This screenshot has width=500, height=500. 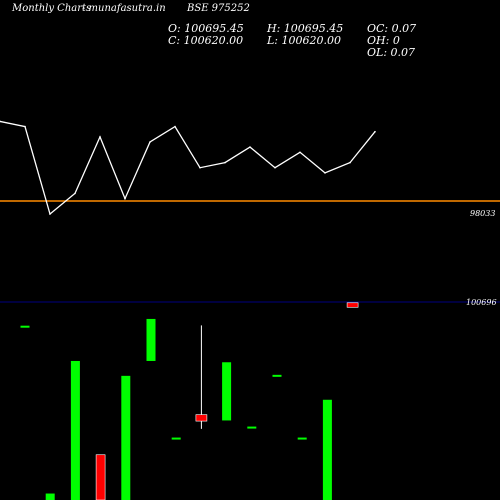 I want to click on high-value: H: 100695.45, so click(x=305, y=28).